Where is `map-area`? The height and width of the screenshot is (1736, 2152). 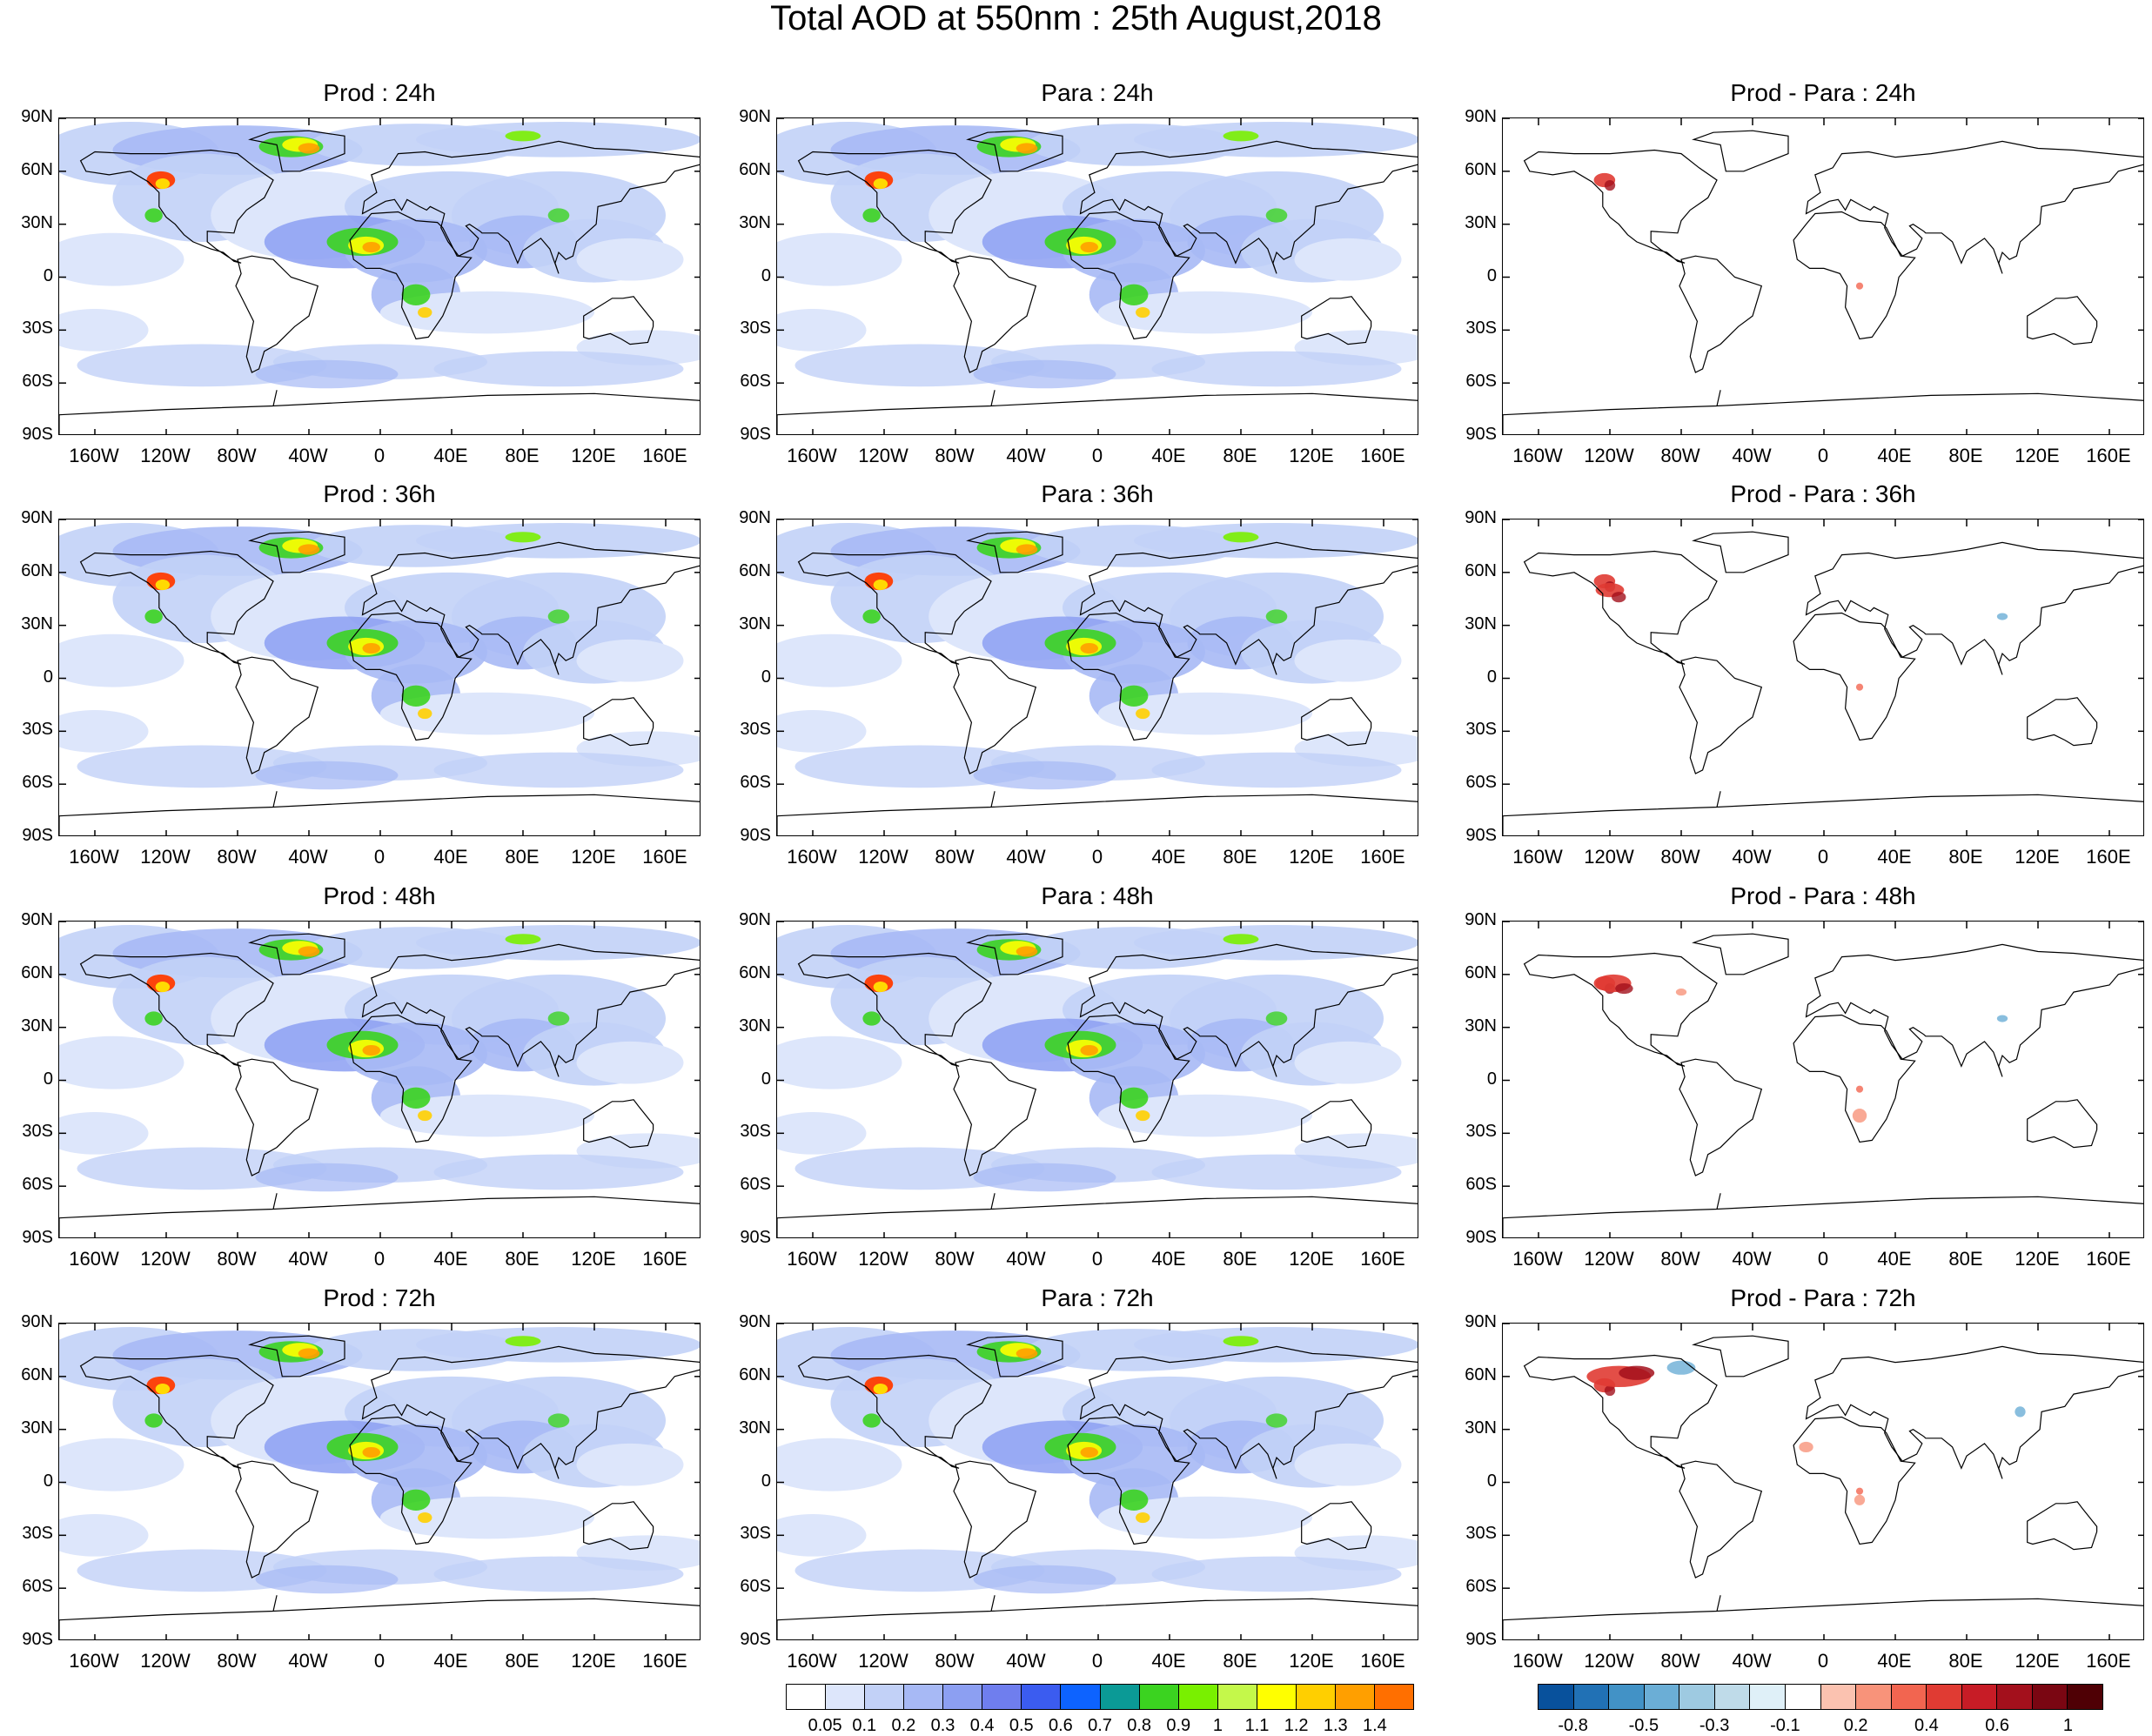 map-area is located at coordinates (1823, 1079).